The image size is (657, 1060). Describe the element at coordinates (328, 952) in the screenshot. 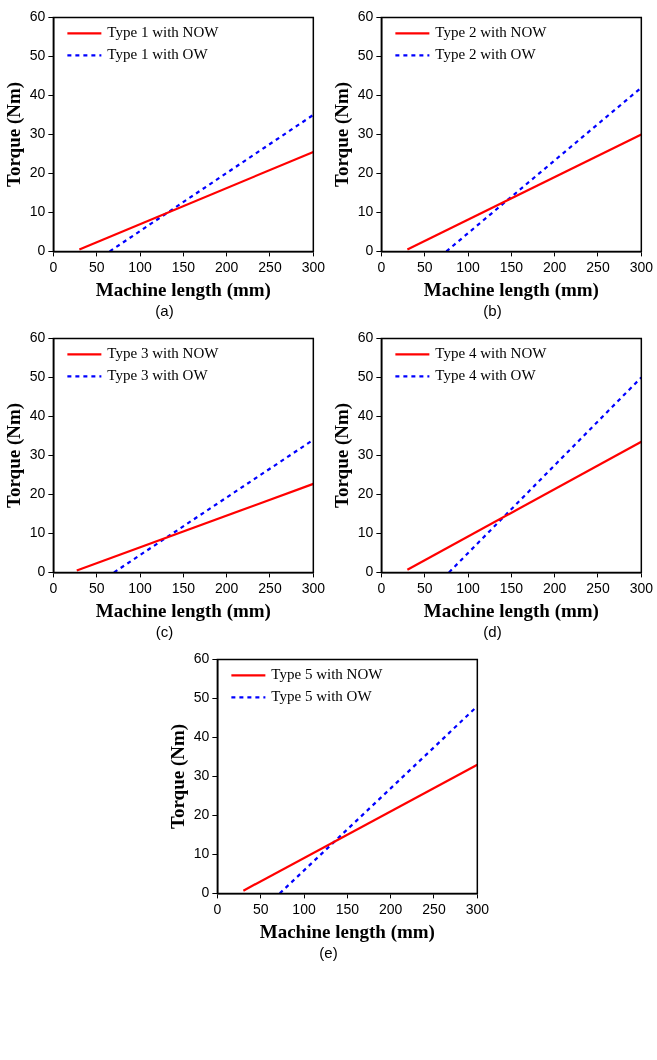

I see `text: (e)` at that location.